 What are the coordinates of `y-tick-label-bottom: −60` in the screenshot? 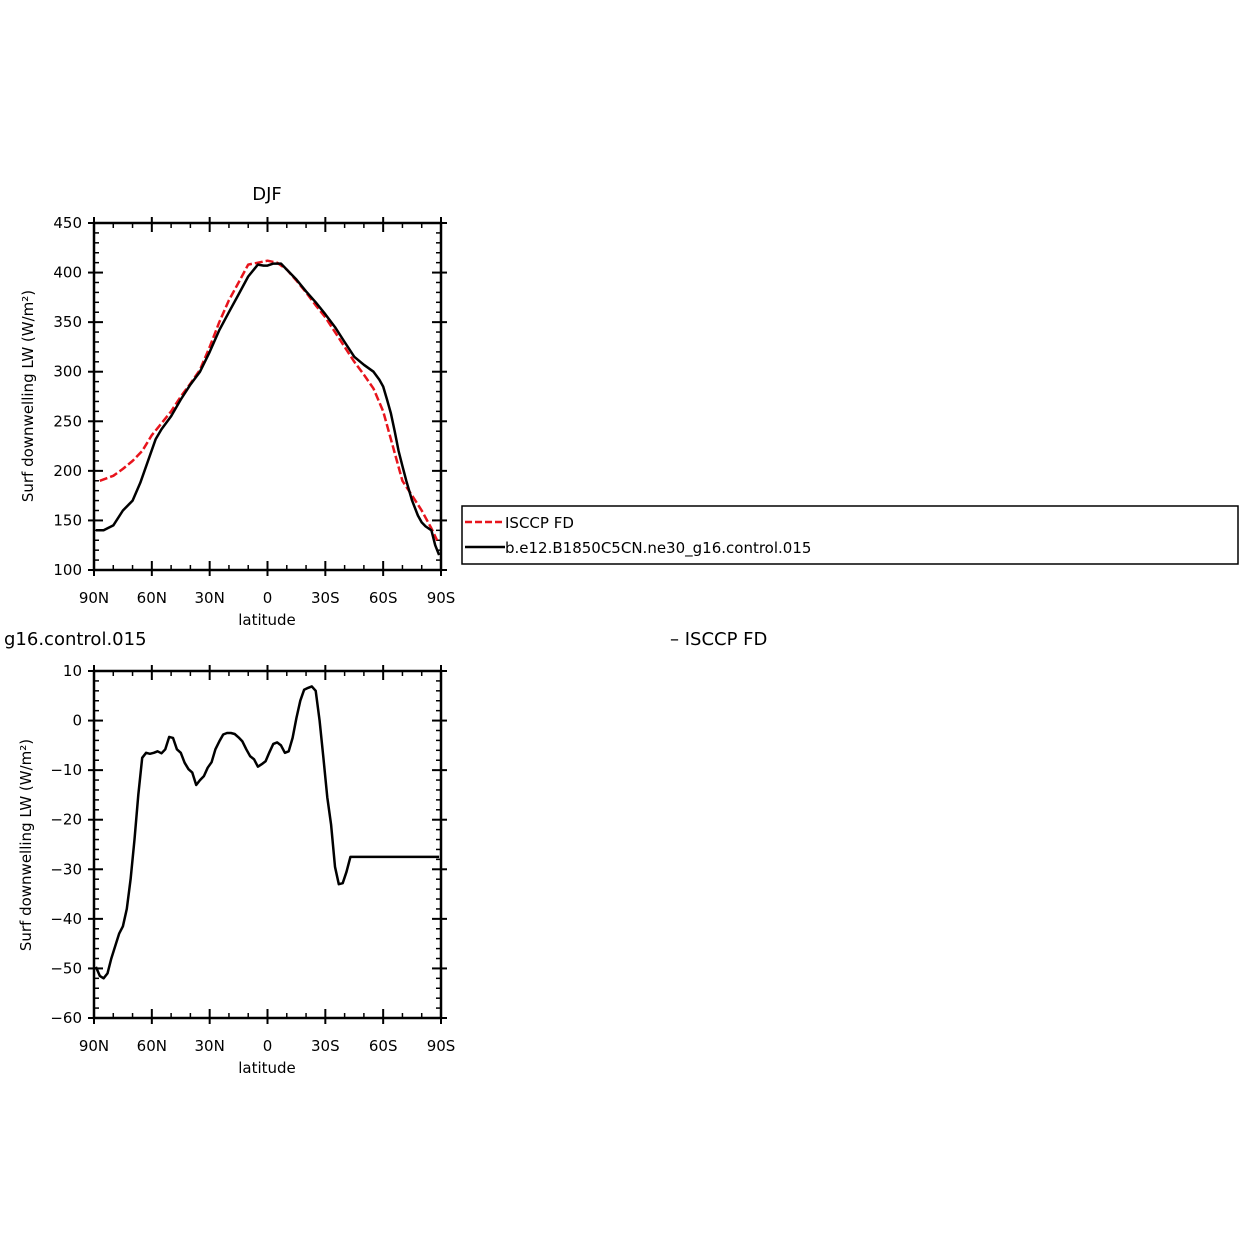 It's located at (66, 1018).